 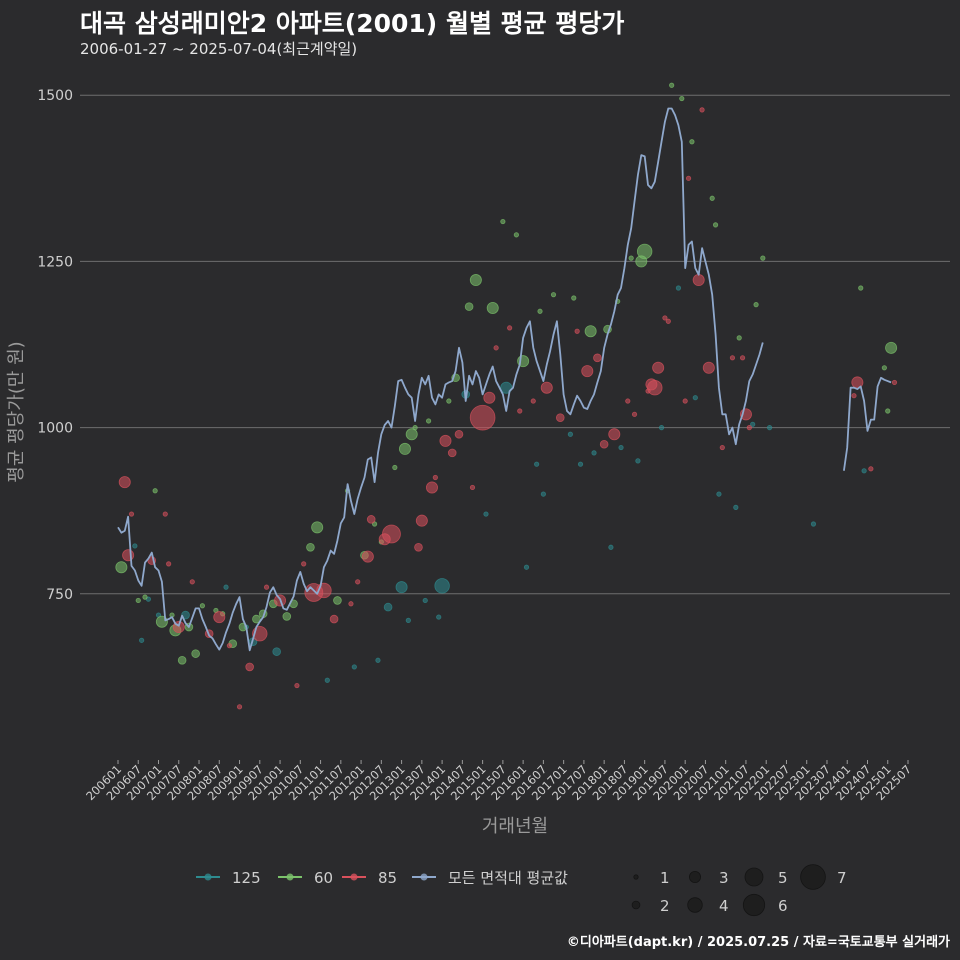 What do you see at coordinates (842, 878) in the screenshot?
I see `size-legend-label: 7` at bounding box center [842, 878].